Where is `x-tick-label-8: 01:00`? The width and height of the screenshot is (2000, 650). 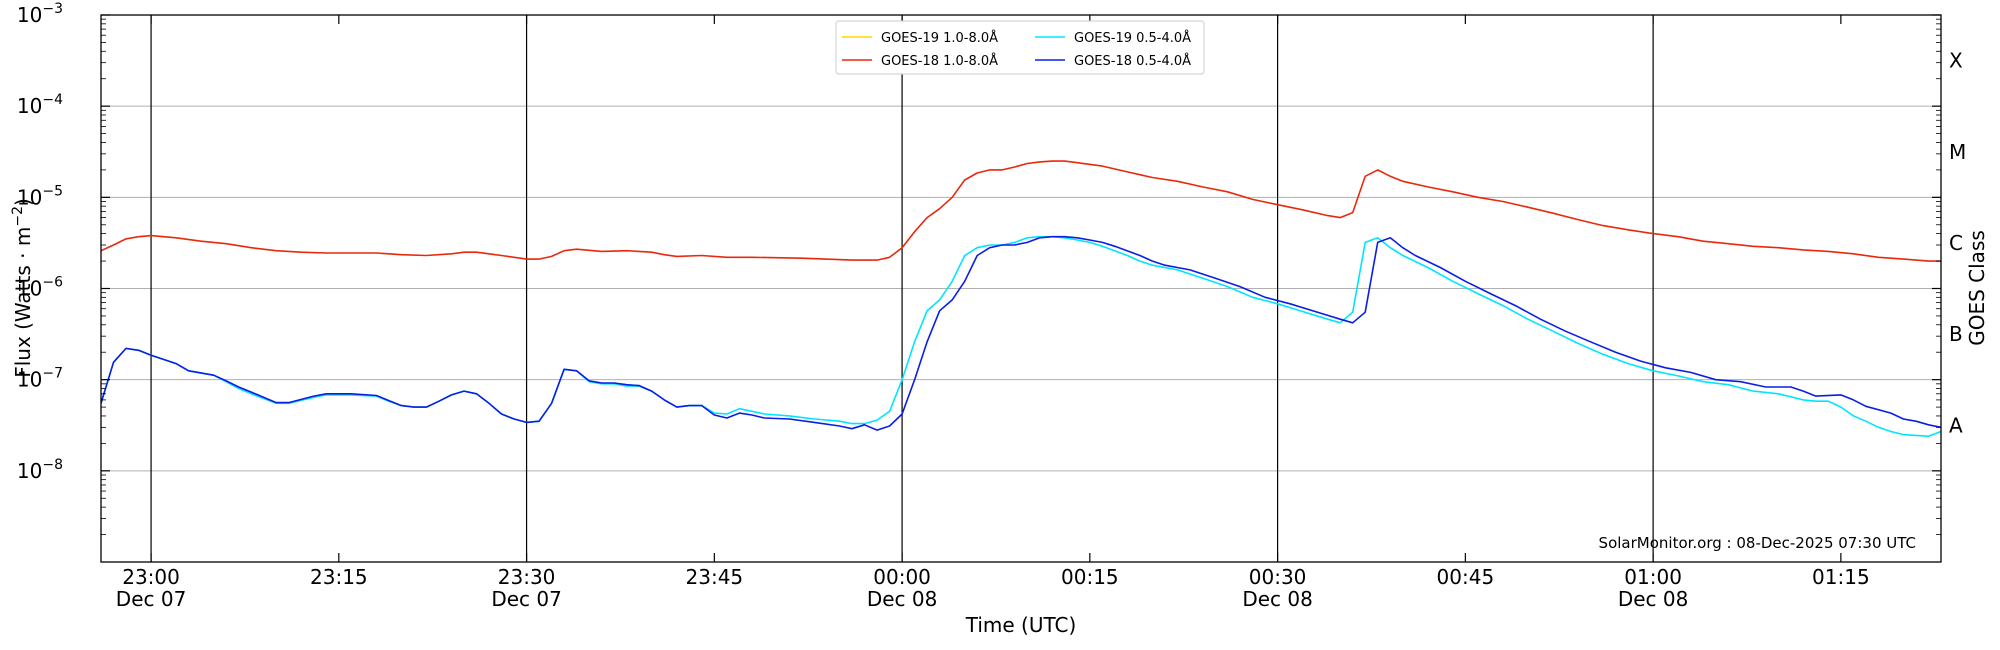 x-tick-label-8: 01:00 is located at coordinates (1653, 577).